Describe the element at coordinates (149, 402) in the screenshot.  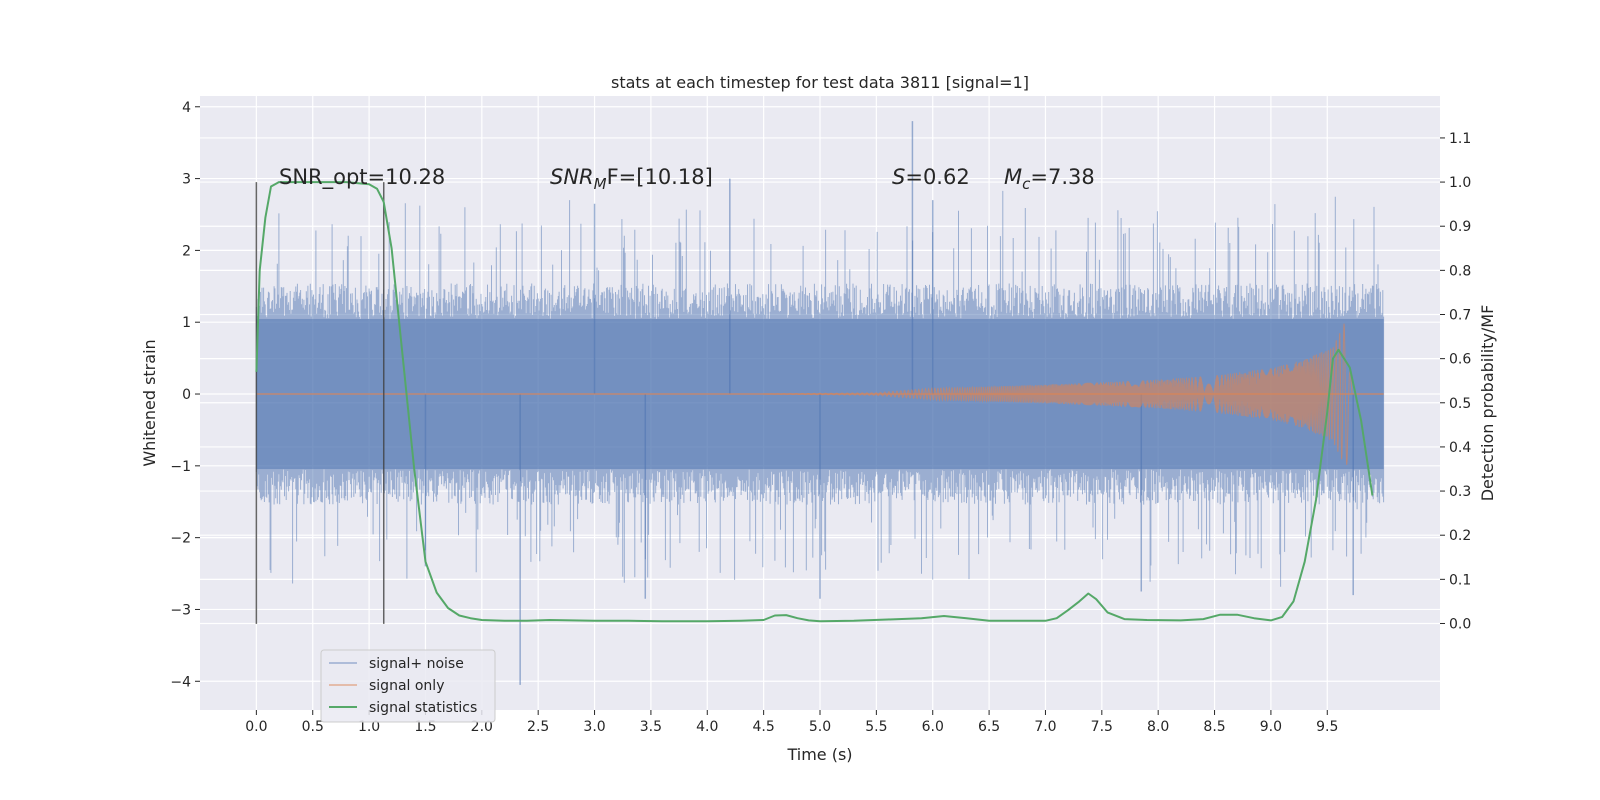
I see `y-left-axis-label: Whitened strain` at that location.